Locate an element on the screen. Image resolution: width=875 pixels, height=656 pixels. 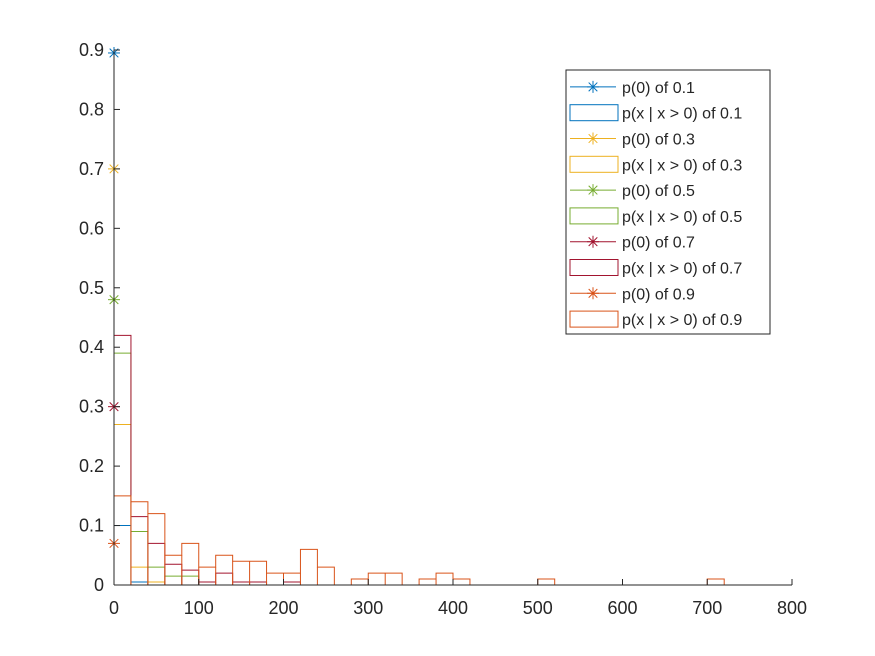
y-tick-label: 0.7 is located at coordinates (91, 169).